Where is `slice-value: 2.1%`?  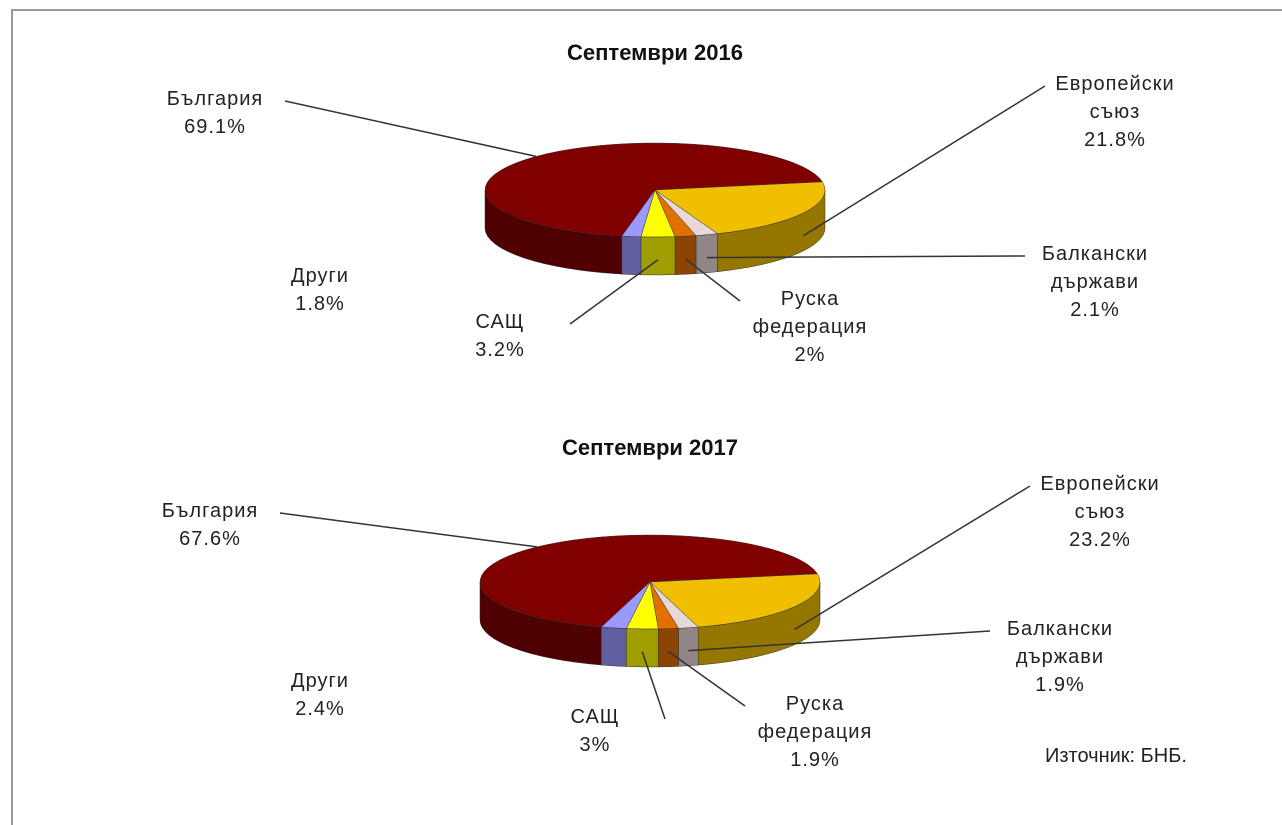
slice-value: 2.1% is located at coordinates (1095, 310).